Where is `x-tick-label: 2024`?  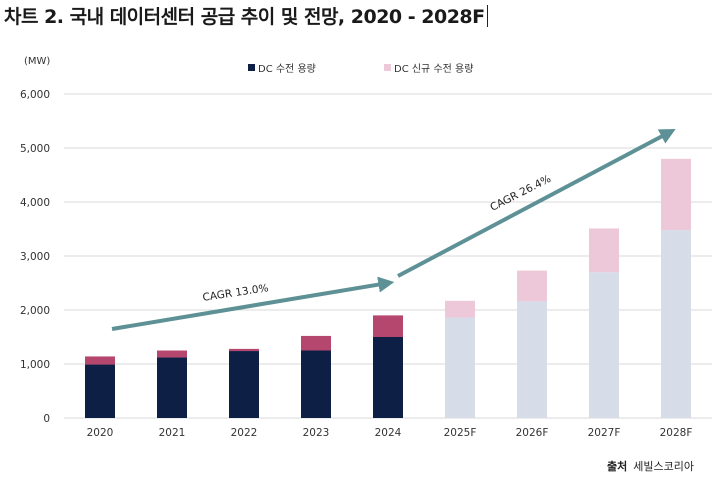
x-tick-label: 2024 is located at coordinates (388, 433).